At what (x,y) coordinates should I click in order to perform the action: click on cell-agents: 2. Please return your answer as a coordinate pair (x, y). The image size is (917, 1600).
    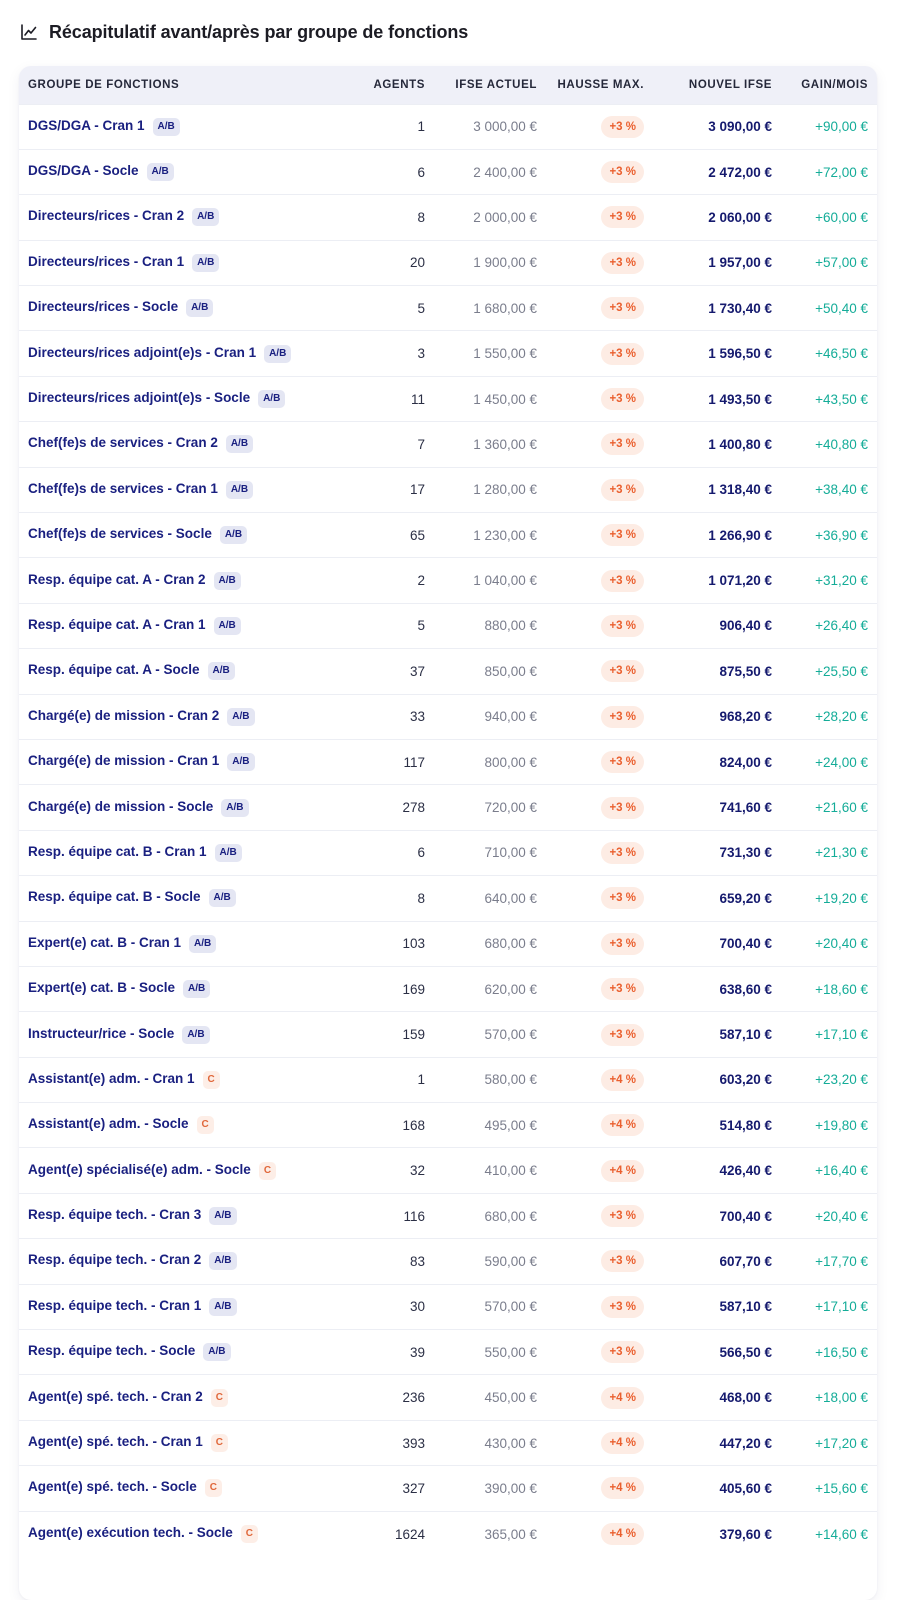
    Looking at the image, I should click on (421, 581).